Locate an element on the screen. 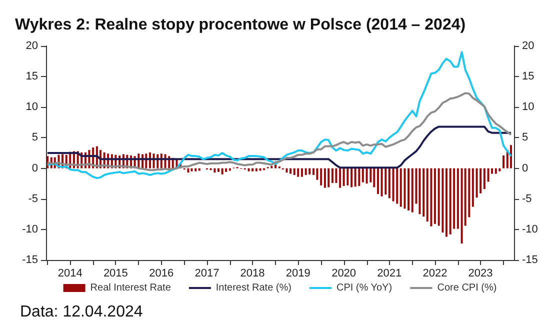 This screenshot has height=334, width=560. text: Data: 12.04.2024 is located at coordinates (81, 312).